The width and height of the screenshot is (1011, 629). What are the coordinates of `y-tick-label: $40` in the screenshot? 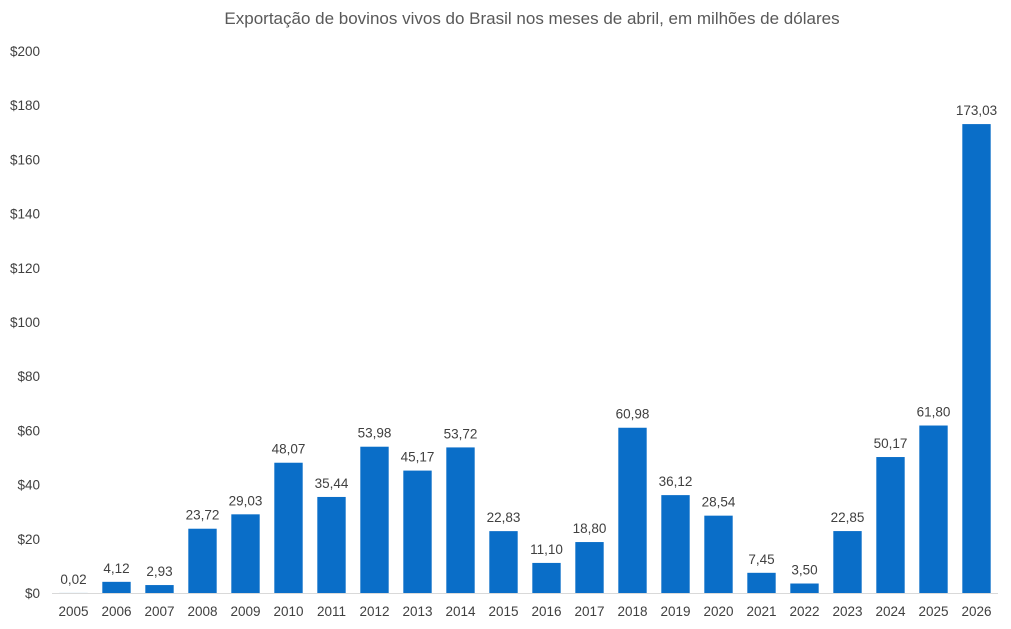 It's located at (28, 485).